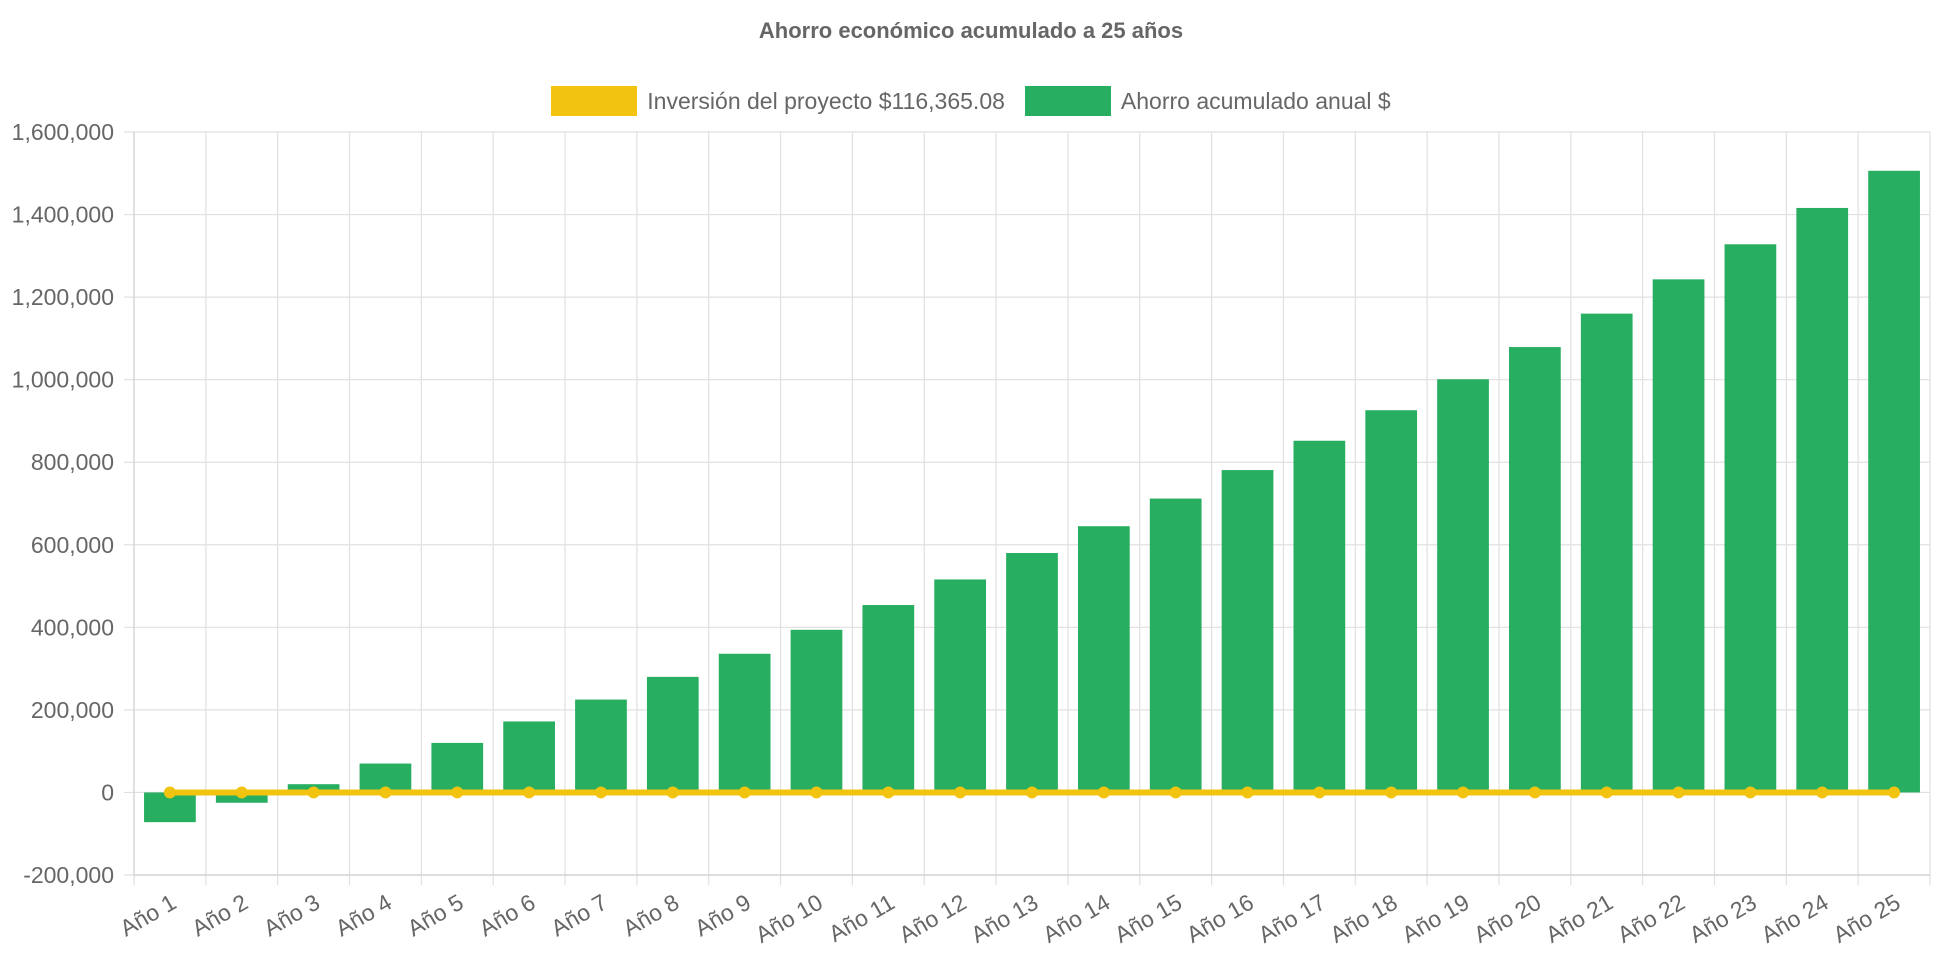 The width and height of the screenshot is (1942, 970). What do you see at coordinates (1579, 918) in the screenshot?
I see `x-tick-label: Año 21` at bounding box center [1579, 918].